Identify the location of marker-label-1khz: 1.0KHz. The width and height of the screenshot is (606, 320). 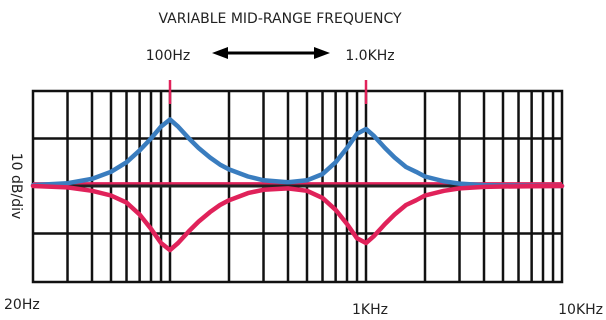
(369, 56).